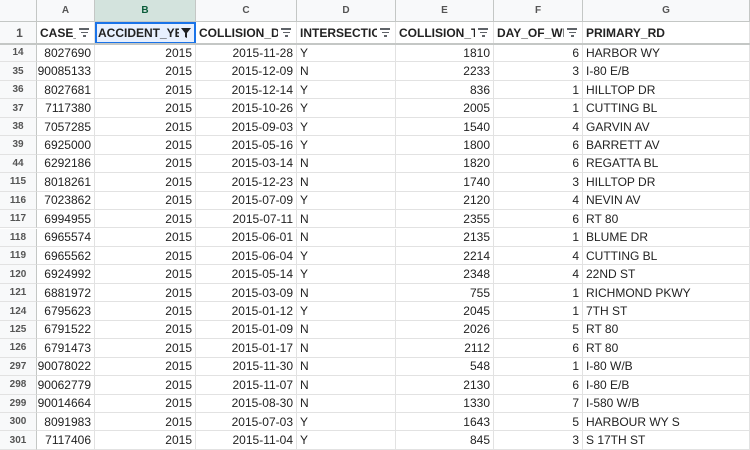 This screenshot has width=750, height=450. Describe the element at coordinates (666, 201) in the screenshot. I see `cell-g: NEVIN AV` at that location.